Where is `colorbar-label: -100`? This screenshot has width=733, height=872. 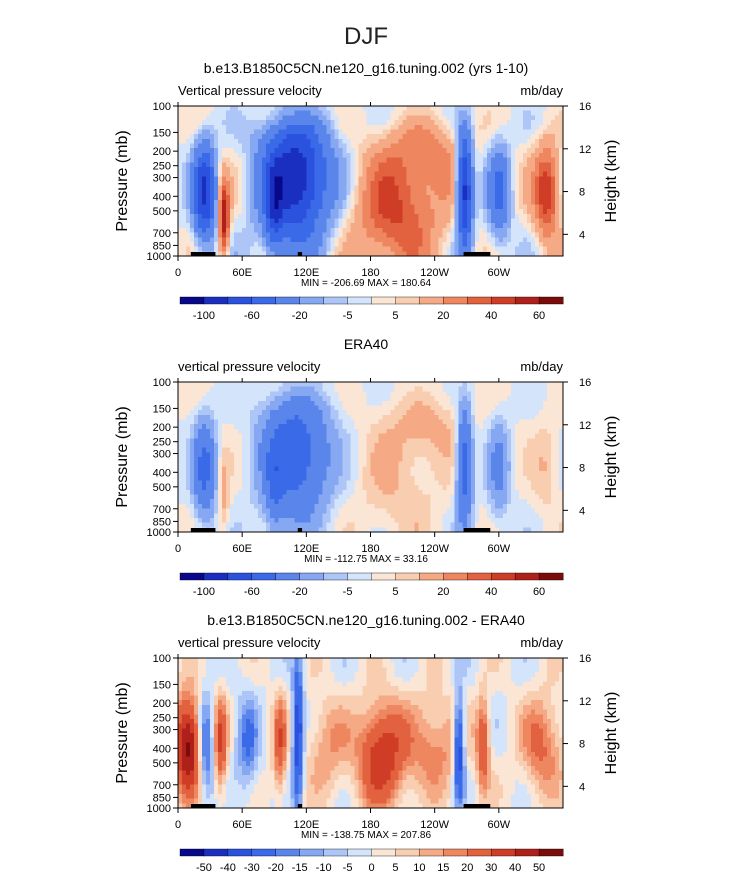
colorbar-label: -100 is located at coordinates (204, 592).